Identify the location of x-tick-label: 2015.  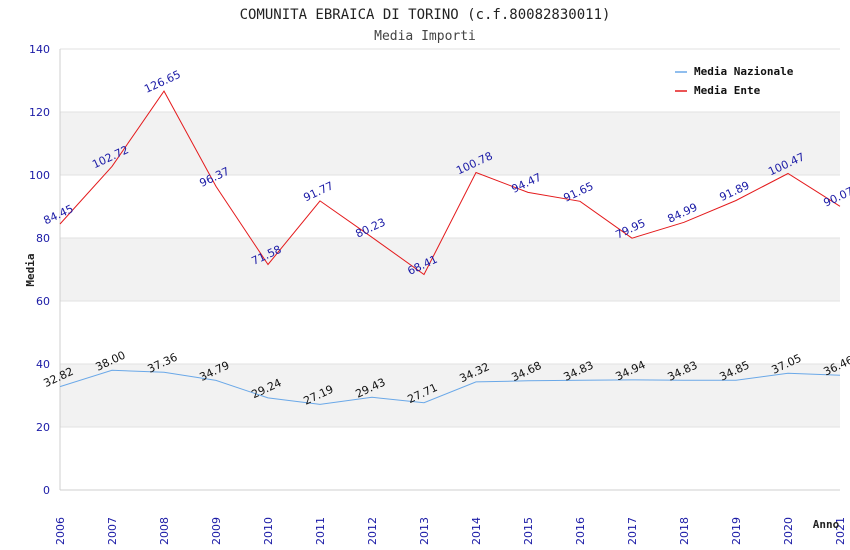
(528, 531).